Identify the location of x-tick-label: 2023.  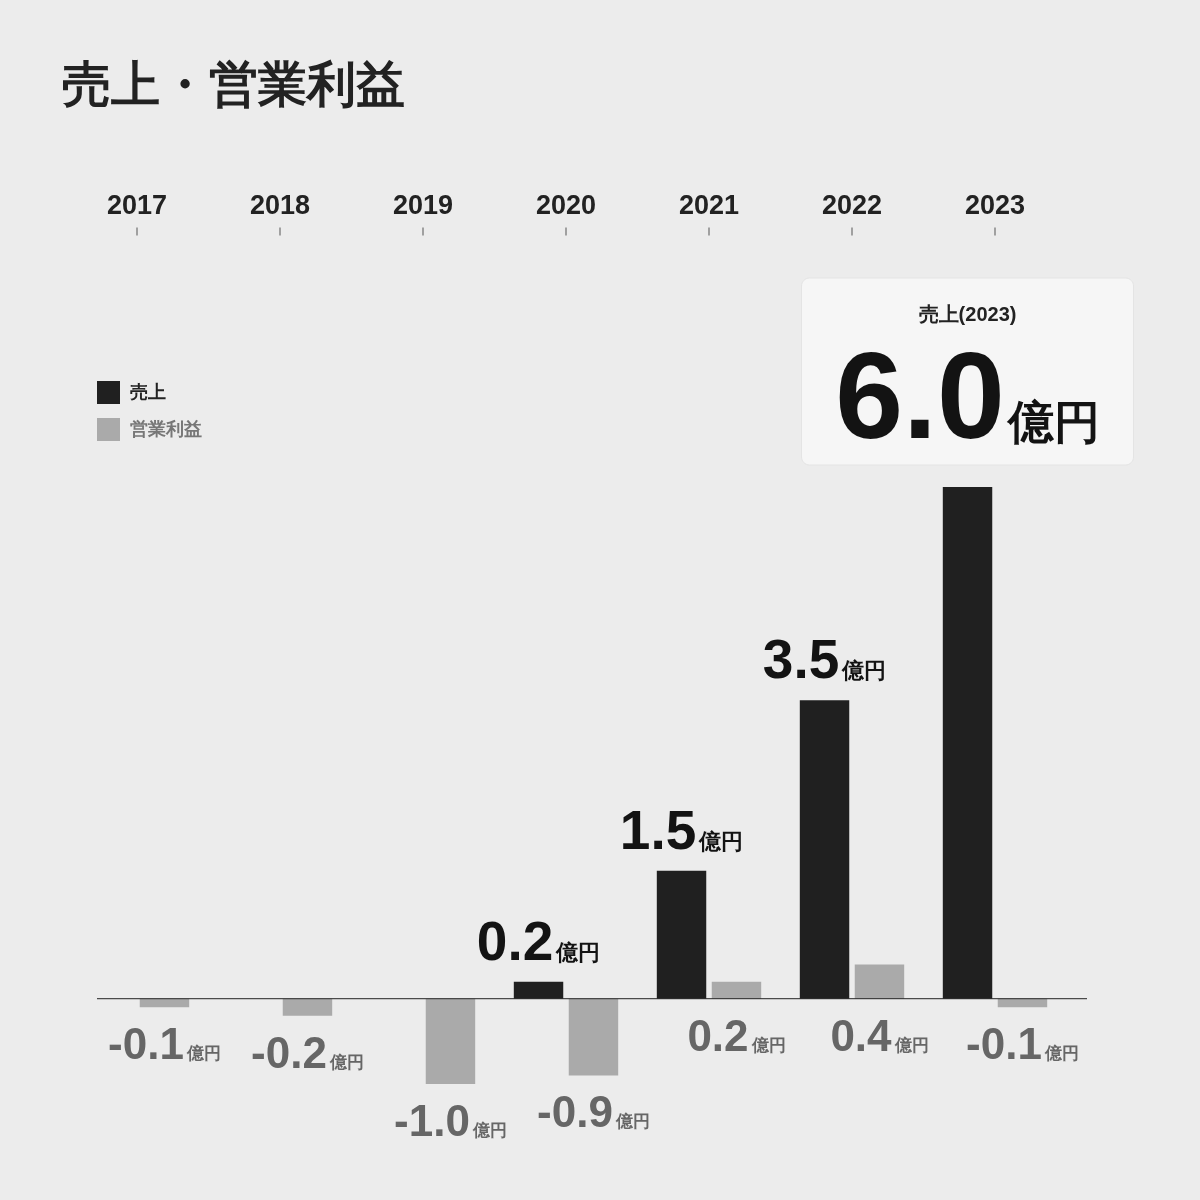
(995, 204).